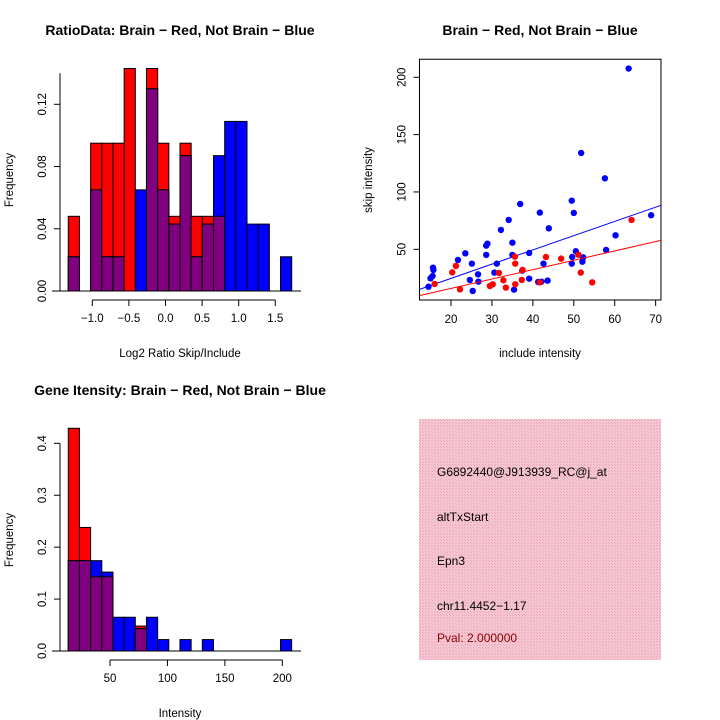 The width and height of the screenshot is (720, 720). What do you see at coordinates (532, 320) in the screenshot?
I see `scatter-x-tick-label: 40` at bounding box center [532, 320].